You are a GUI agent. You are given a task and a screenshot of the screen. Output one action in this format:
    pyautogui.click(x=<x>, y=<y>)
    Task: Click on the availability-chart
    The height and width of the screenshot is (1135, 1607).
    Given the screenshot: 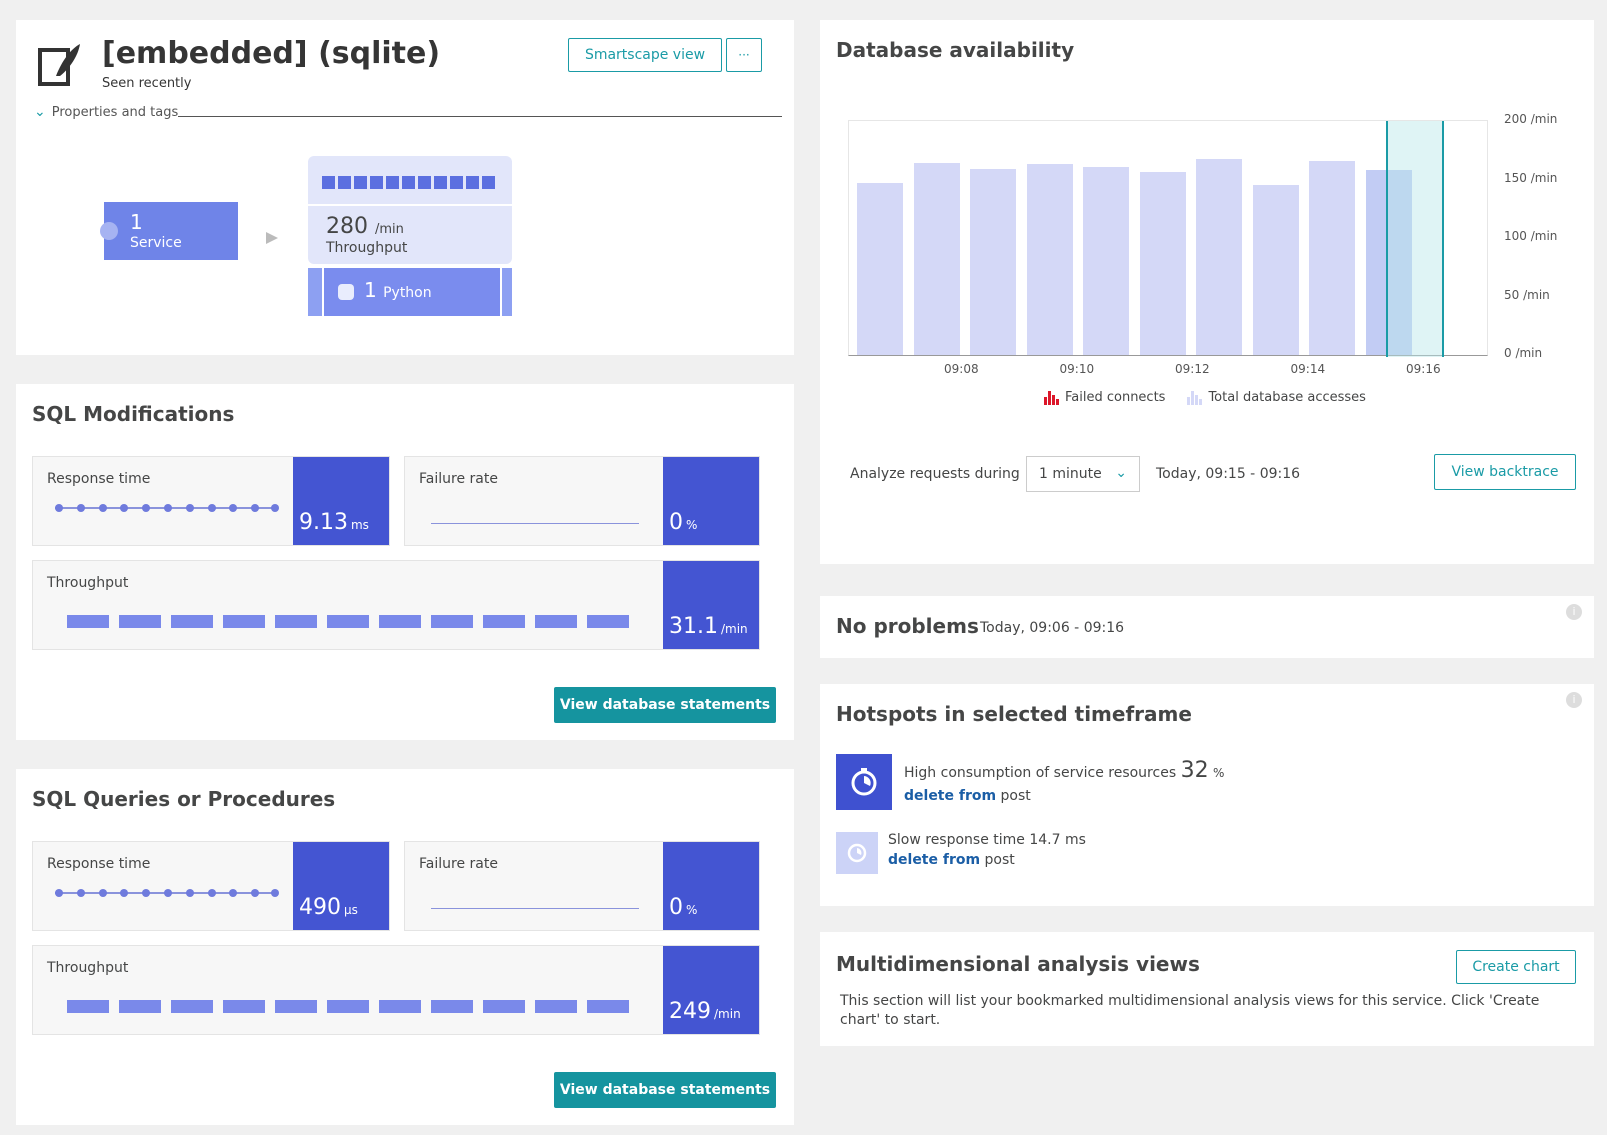 What is the action you would take?
    pyautogui.click(x=1168, y=238)
    